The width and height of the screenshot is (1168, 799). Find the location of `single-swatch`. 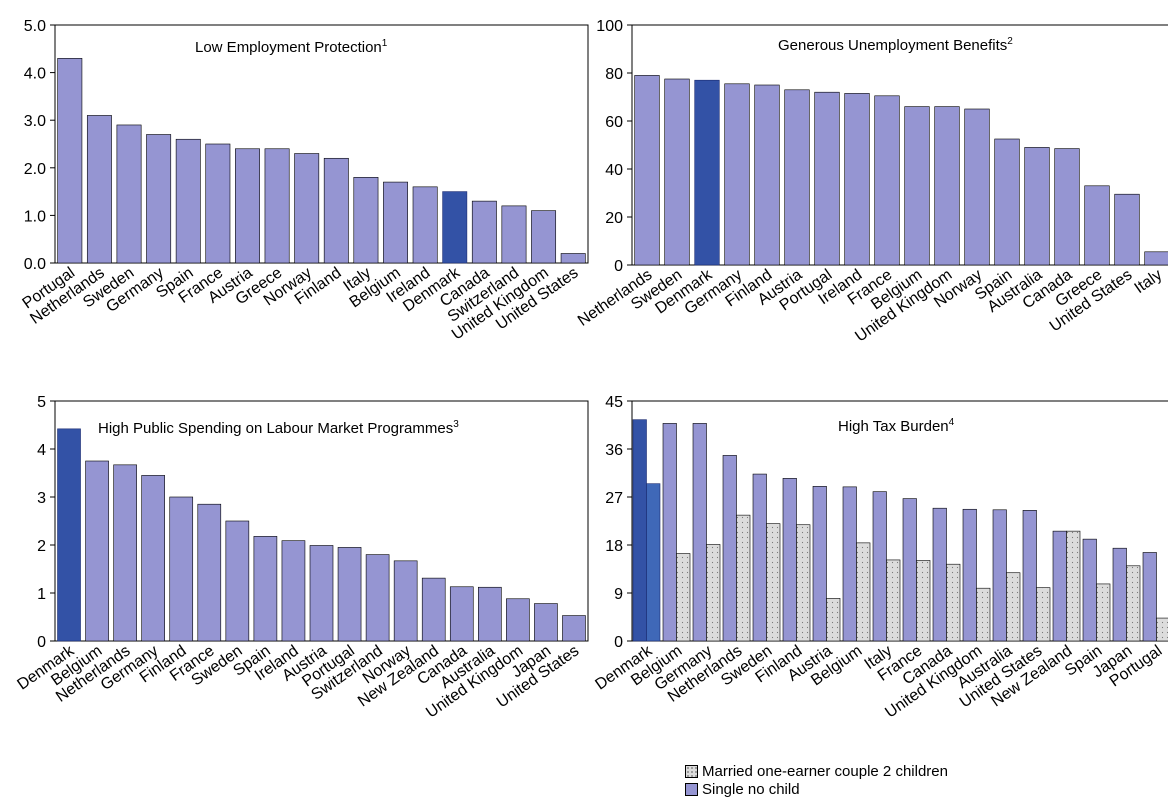

single-swatch is located at coordinates (691, 789).